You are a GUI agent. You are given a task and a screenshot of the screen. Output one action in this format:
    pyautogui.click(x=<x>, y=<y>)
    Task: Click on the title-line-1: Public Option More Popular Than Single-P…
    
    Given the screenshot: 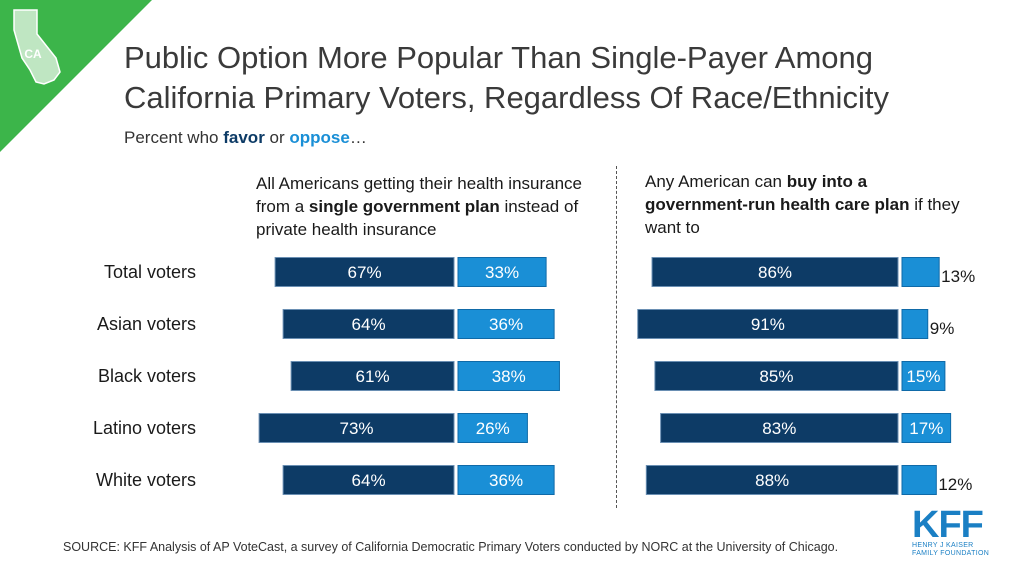 What is the action you would take?
    pyautogui.click(x=499, y=57)
    